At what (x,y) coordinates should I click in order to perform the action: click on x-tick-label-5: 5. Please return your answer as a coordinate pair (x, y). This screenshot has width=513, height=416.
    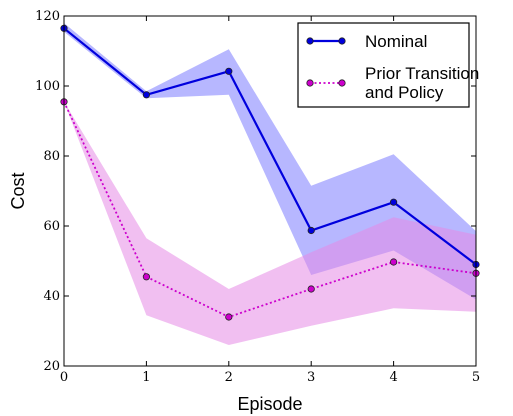
    Looking at the image, I should click on (476, 377).